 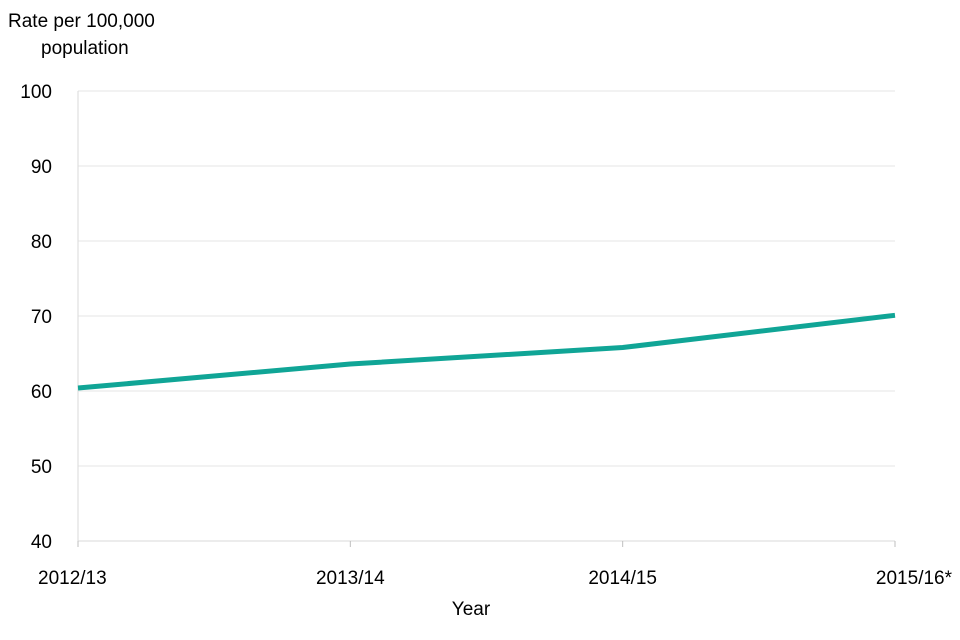 What do you see at coordinates (41, 167) in the screenshot?
I see `y-tick-label: 90` at bounding box center [41, 167].